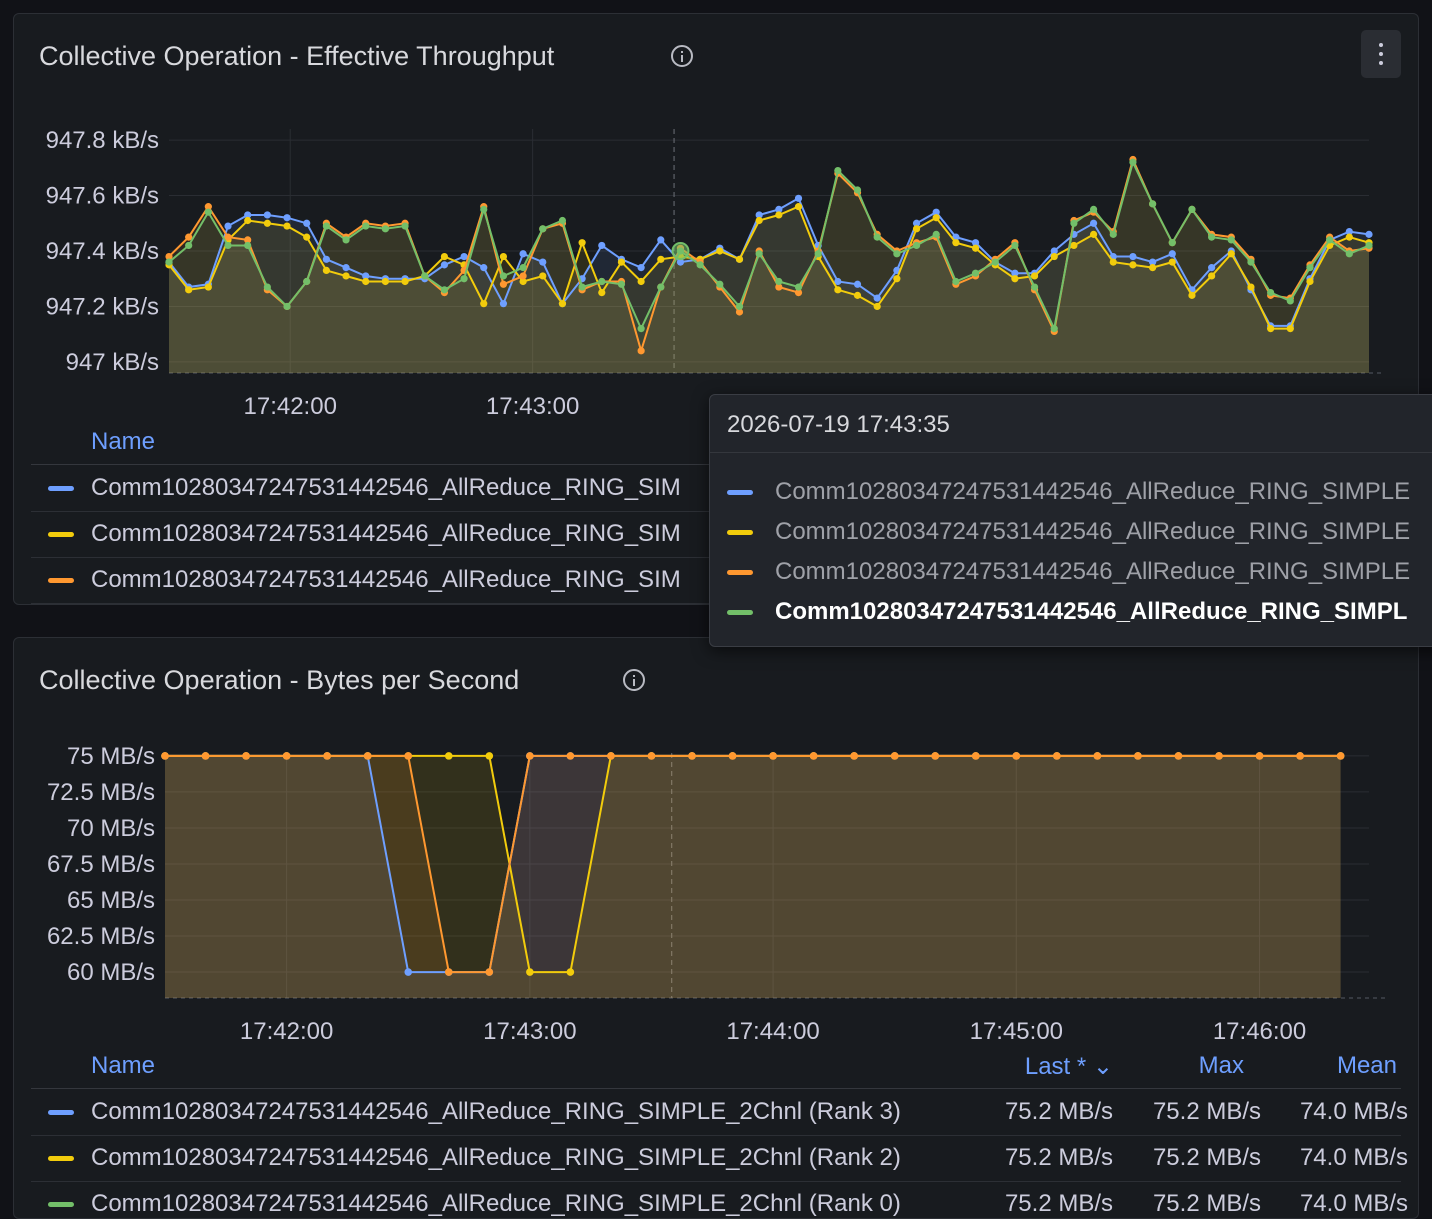  I want to click on legend-last-header: Last * ⌄, so click(1068, 1066).